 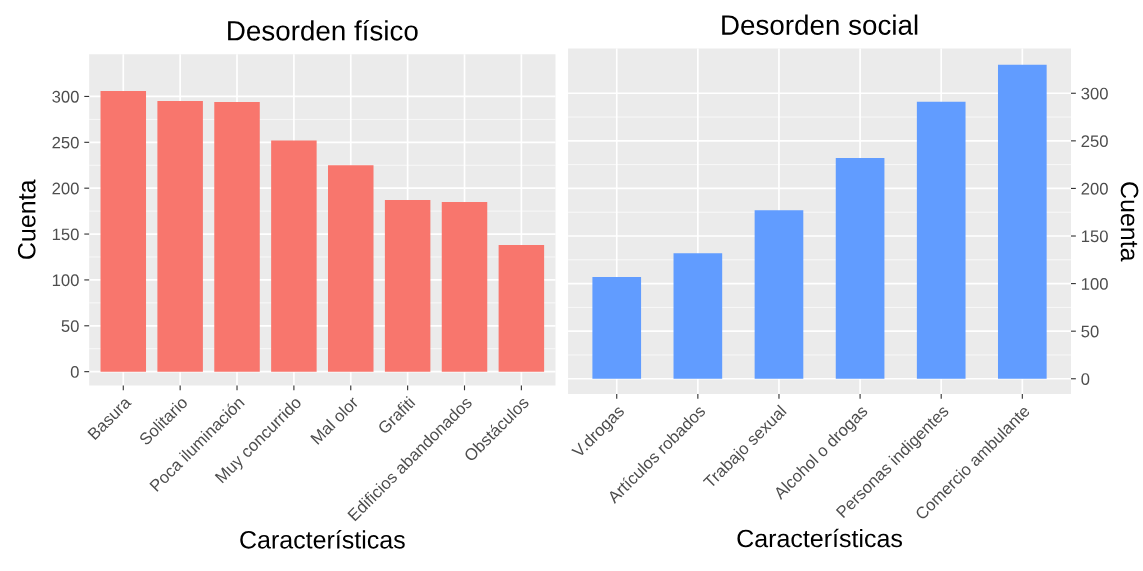 I want to click on chart-title: Desorden social, so click(x=820, y=24).